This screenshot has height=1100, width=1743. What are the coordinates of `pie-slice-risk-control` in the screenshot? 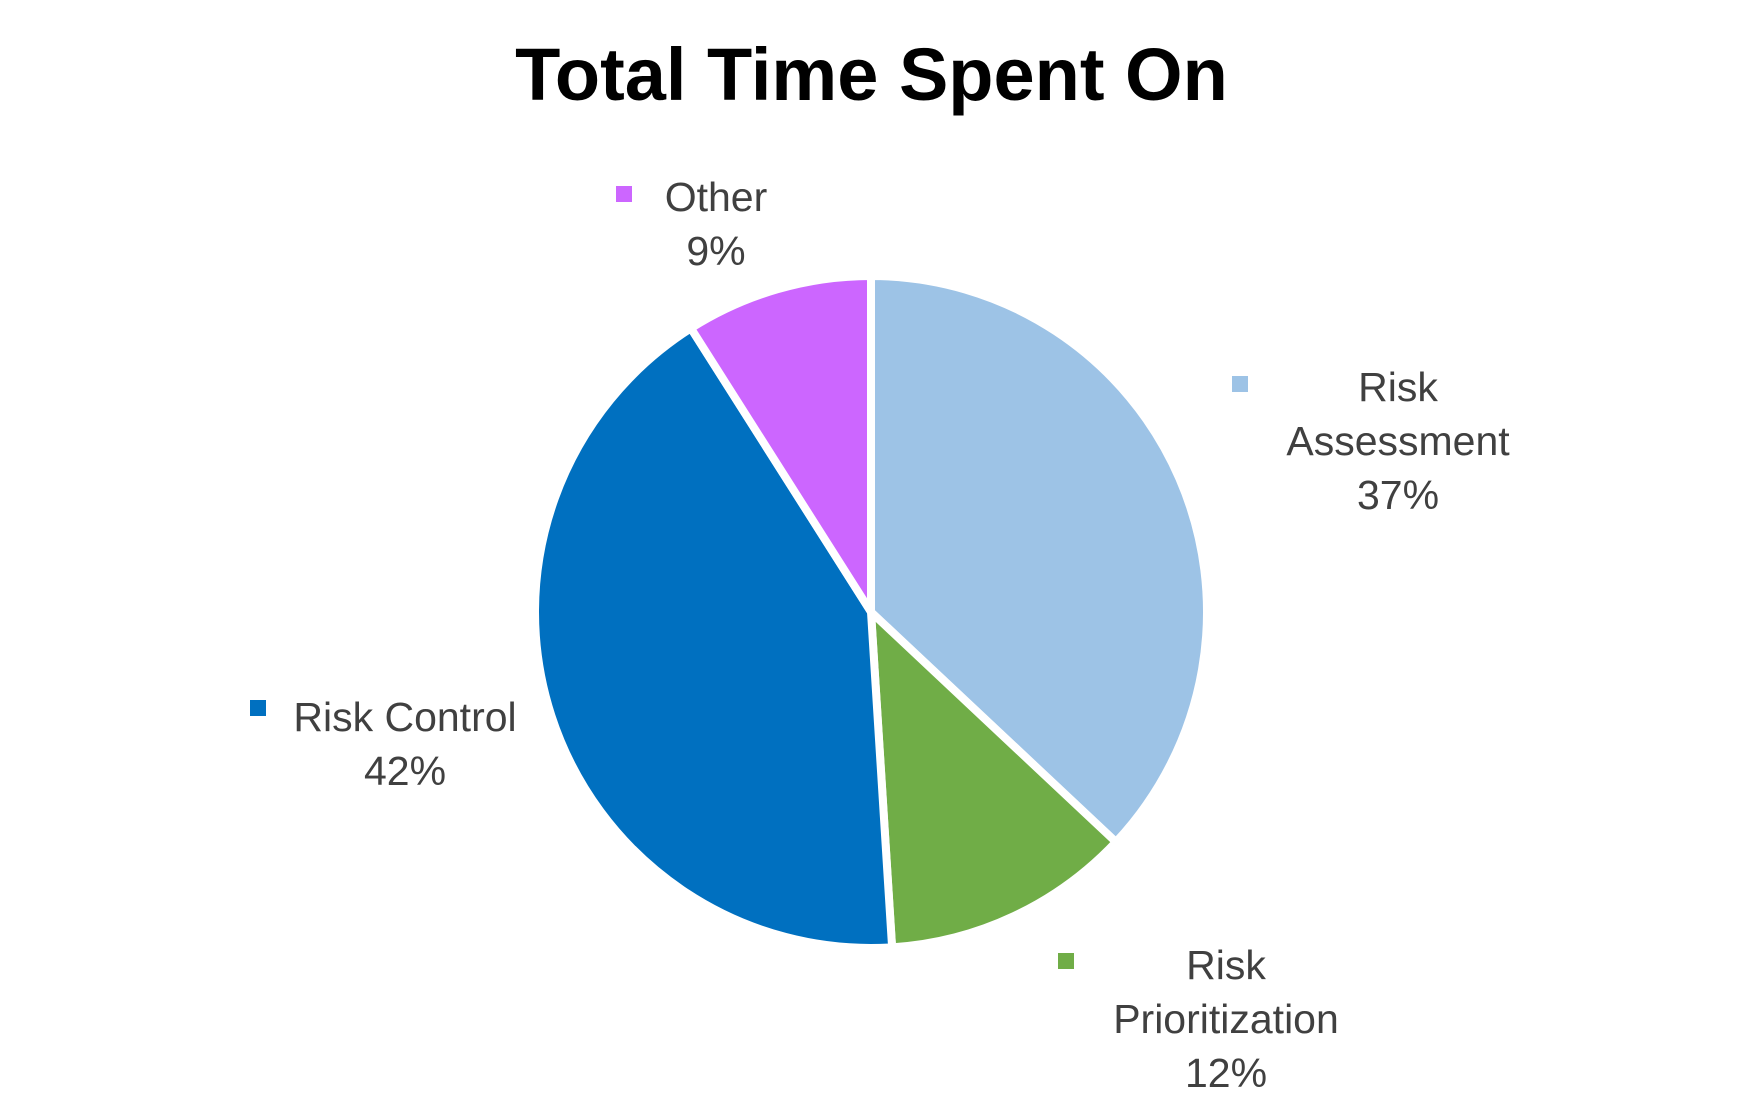 It's located at (714, 638).